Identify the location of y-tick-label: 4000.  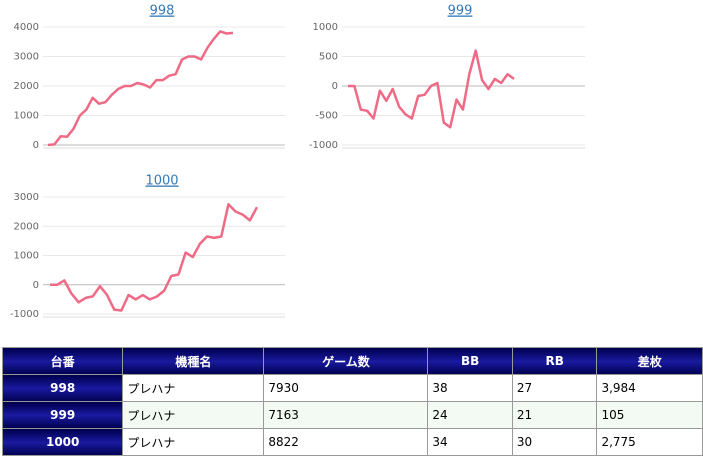
(26, 27).